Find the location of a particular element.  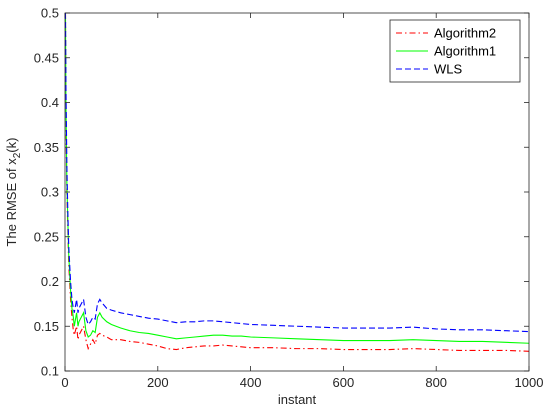

legend: Algorithm2 Algorithm1 WLS is located at coordinates (455, 51).